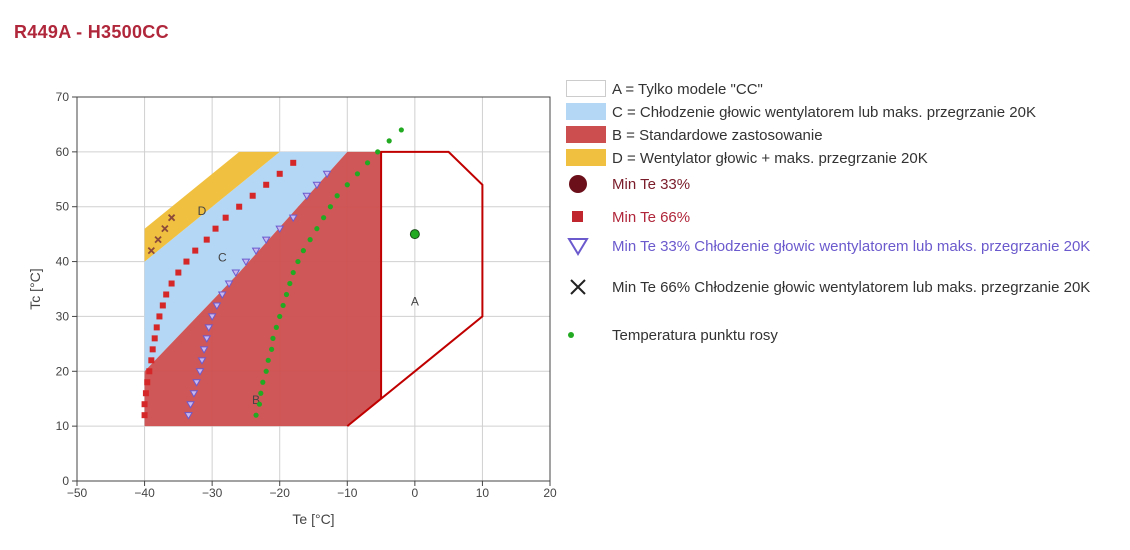 This screenshot has height=550, width=1130. What do you see at coordinates (651, 217) in the screenshot?
I see `legend-label: Min Te 66%` at bounding box center [651, 217].